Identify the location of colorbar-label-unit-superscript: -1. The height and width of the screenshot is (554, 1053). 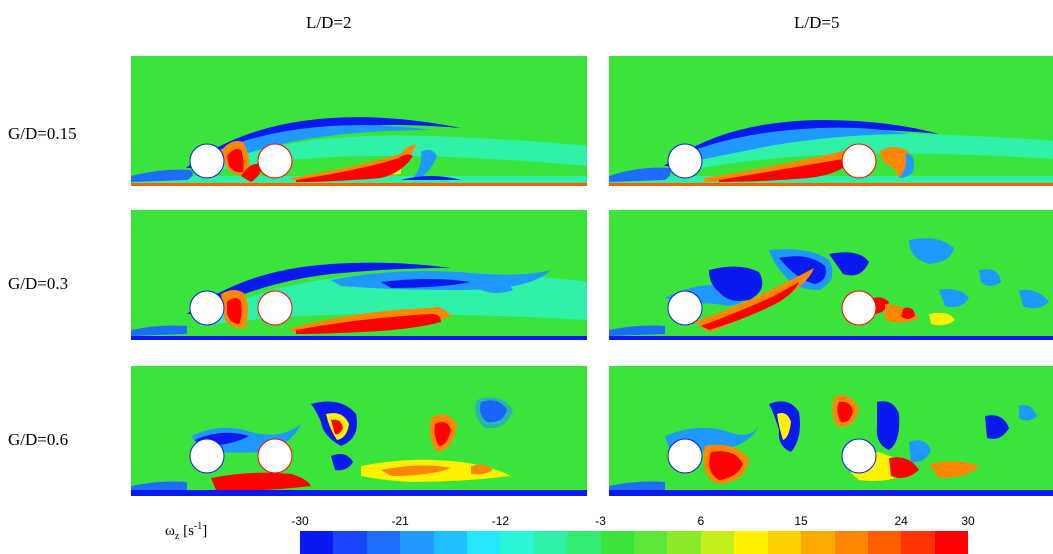
(198, 526).